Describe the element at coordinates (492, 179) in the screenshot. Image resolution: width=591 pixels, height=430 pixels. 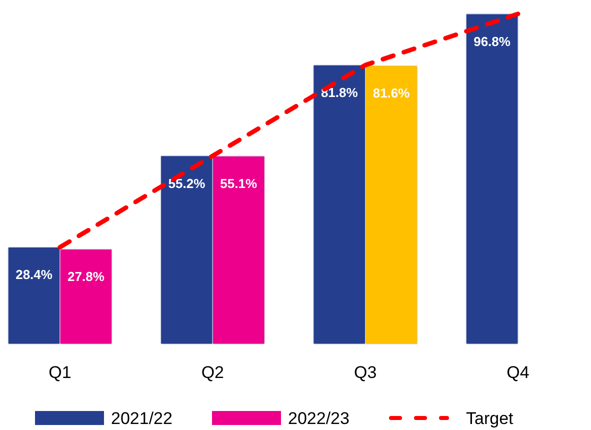
I see `bar` at that location.